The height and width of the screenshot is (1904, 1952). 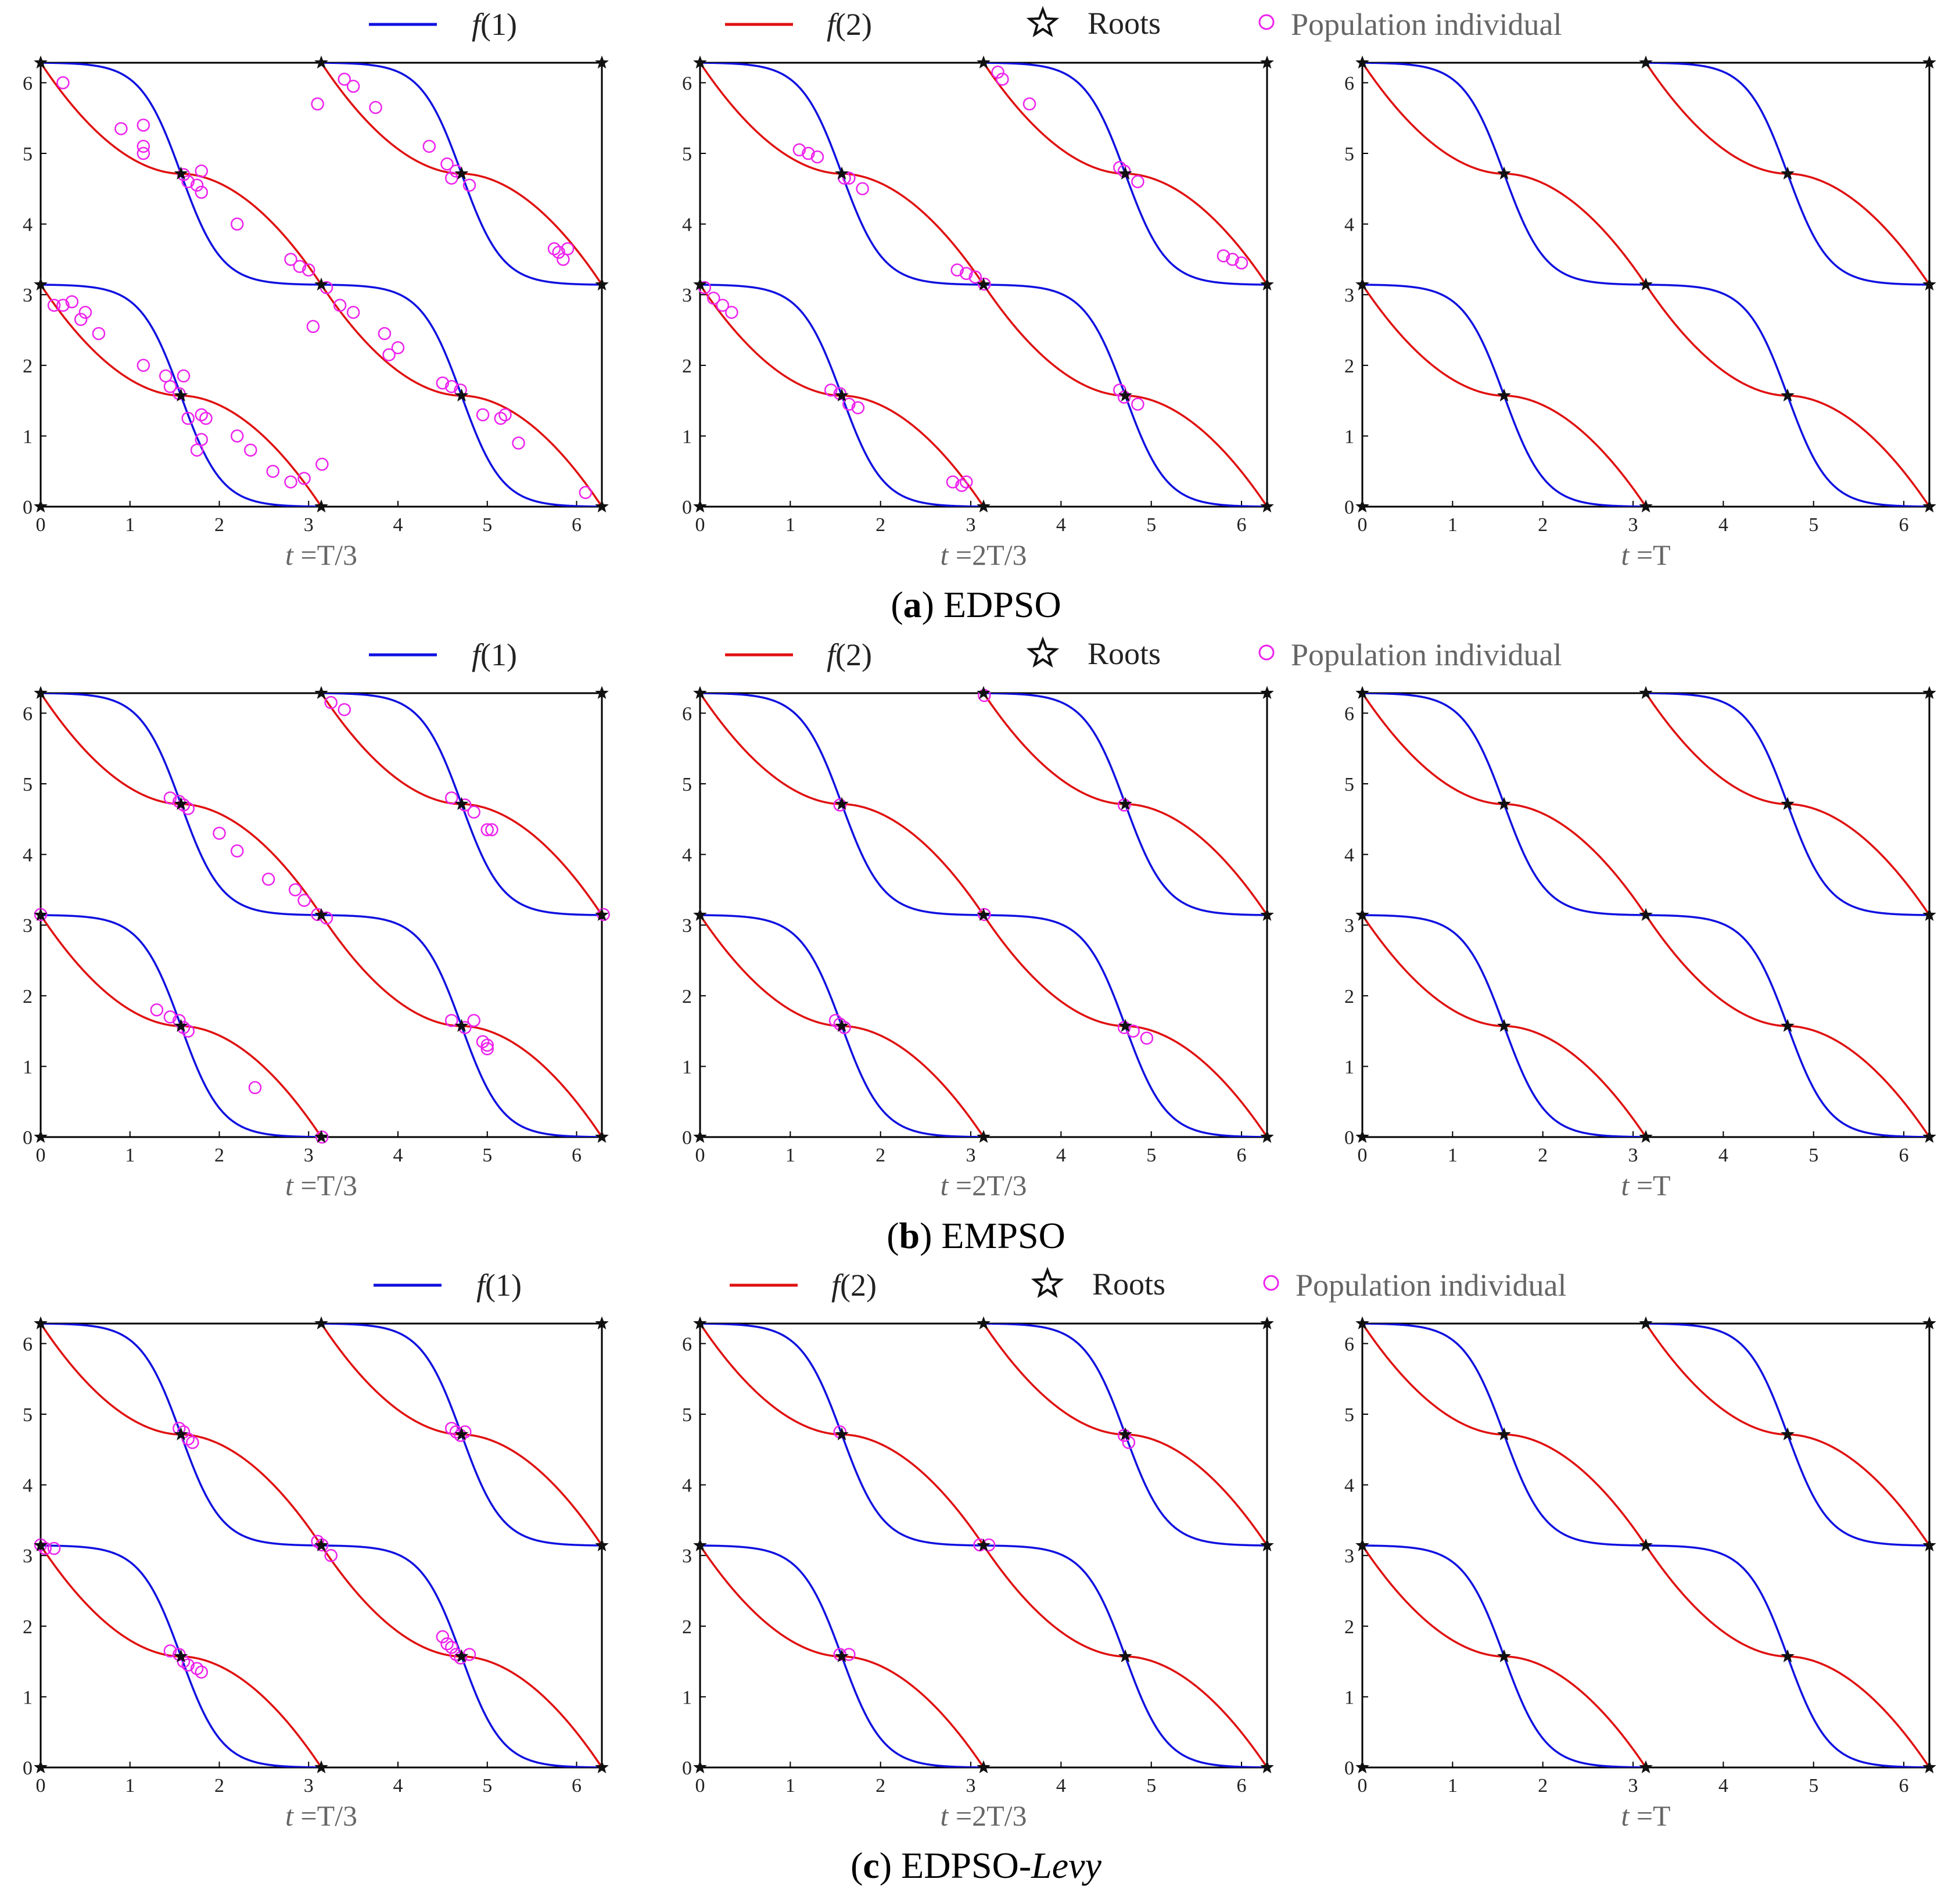 What do you see at coordinates (976, 604) in the screenshot?
I see `caption-a: (a) EDPSO` at bounding box center [976, 604].